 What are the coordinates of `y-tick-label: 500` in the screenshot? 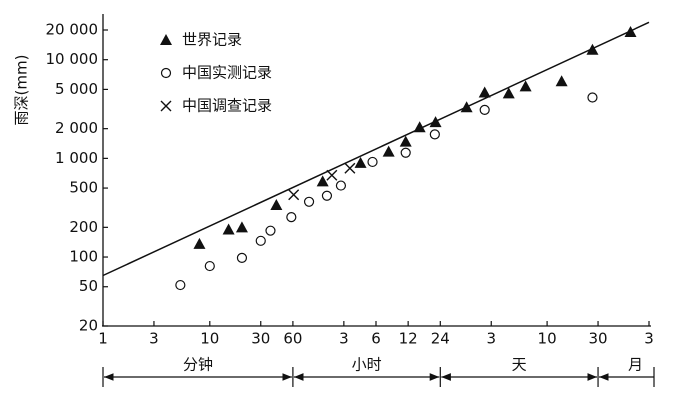 It's located at (83, 188).